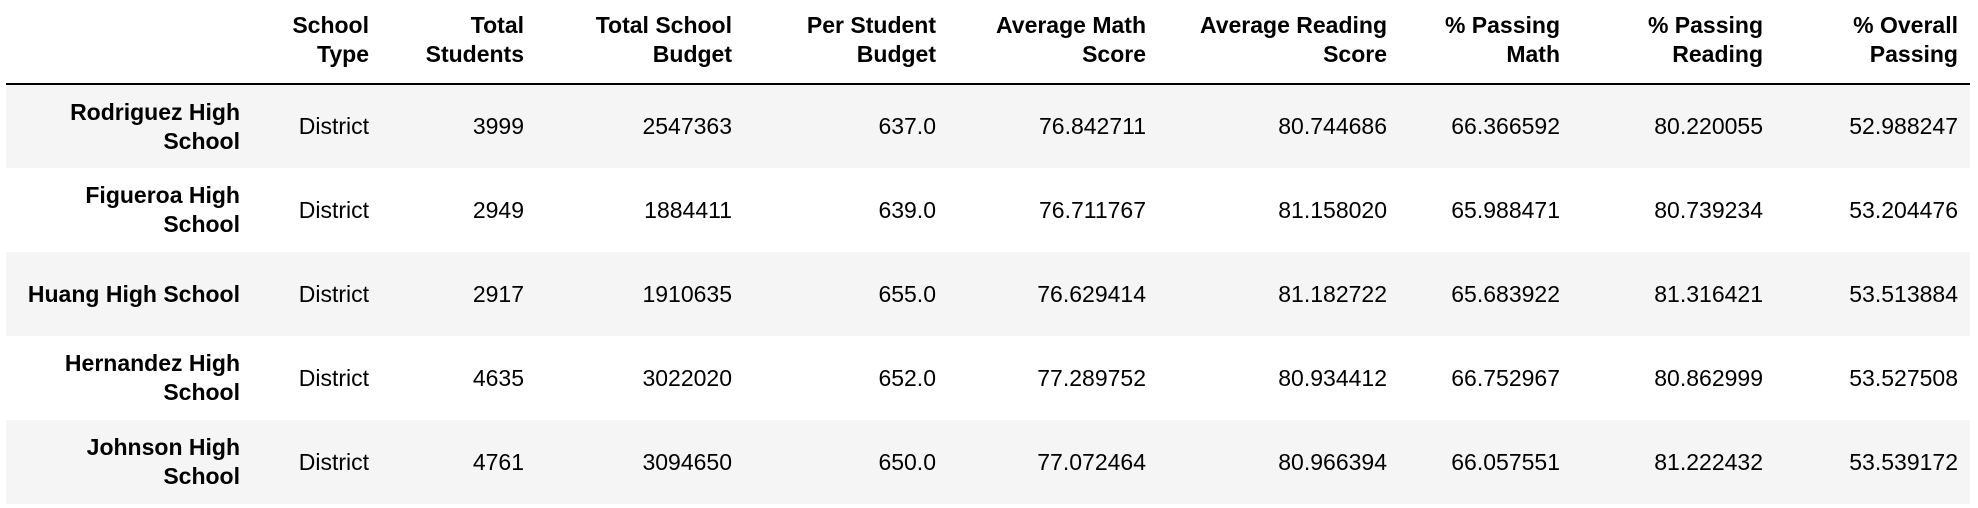 The height and width of the screenshot is (508, 1978). I want to click on cell-percent-passing-math: 65.988471, so click(1505, 209).